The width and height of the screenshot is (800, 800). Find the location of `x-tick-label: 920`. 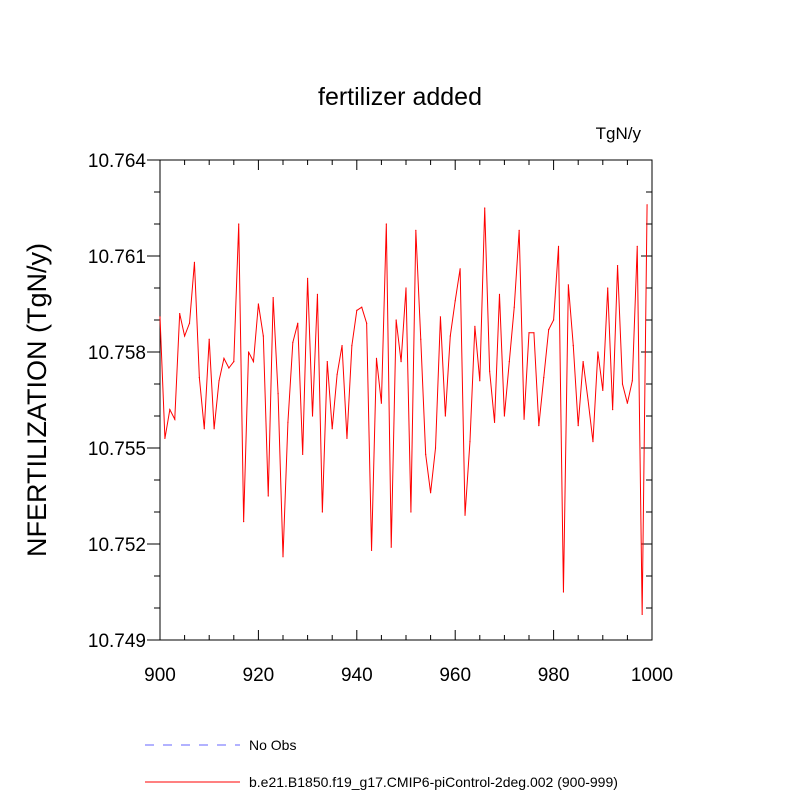

x-tick-label: 920 is located at coordinates (259, 675).